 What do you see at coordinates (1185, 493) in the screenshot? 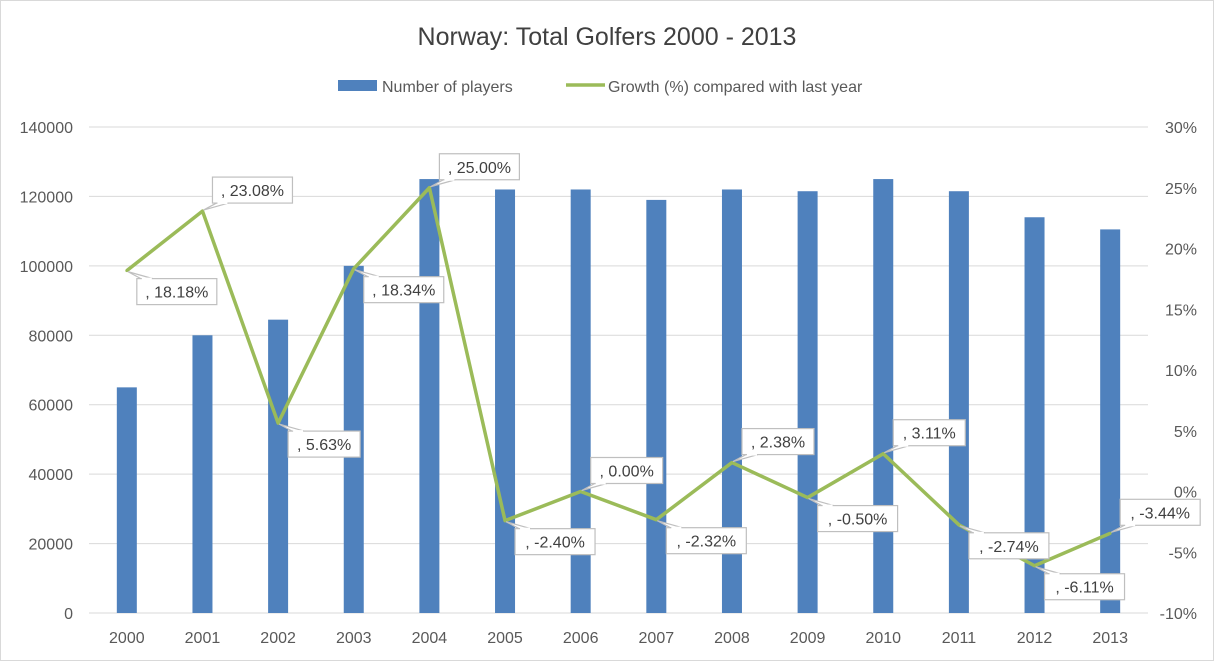
I see `right-tick-label: 0%` at bounding box center [1185, 493].